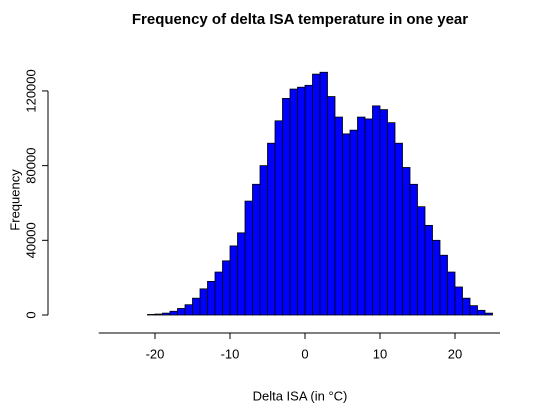  What do you see at coordinates (304, 353) in the screenshot?
I see `x-tick-label: 0` at bounding box center [304, 353].